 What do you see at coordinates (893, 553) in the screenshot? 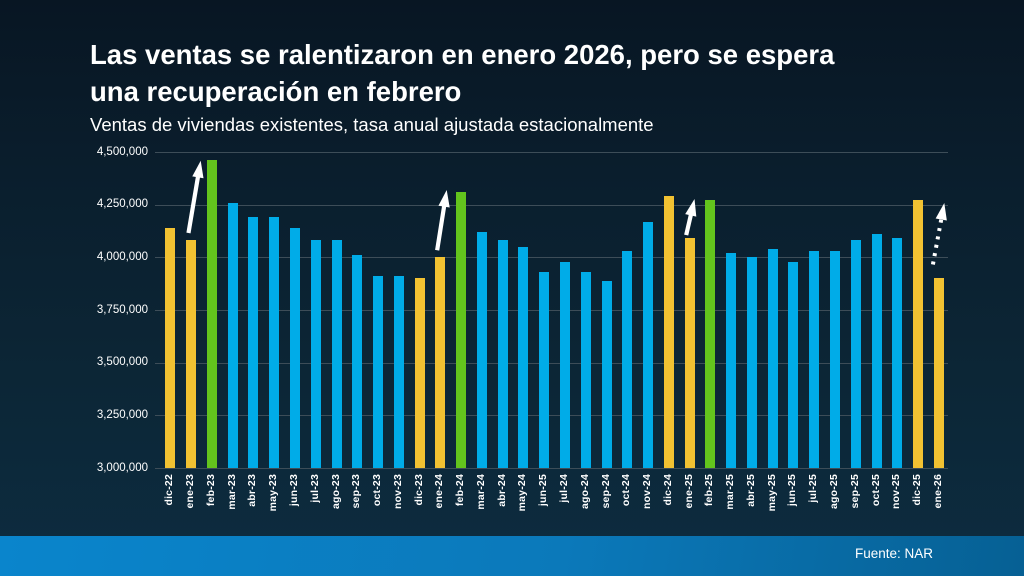
I see `source-label: Fuente: NAR` at bounding box center [893, 553].